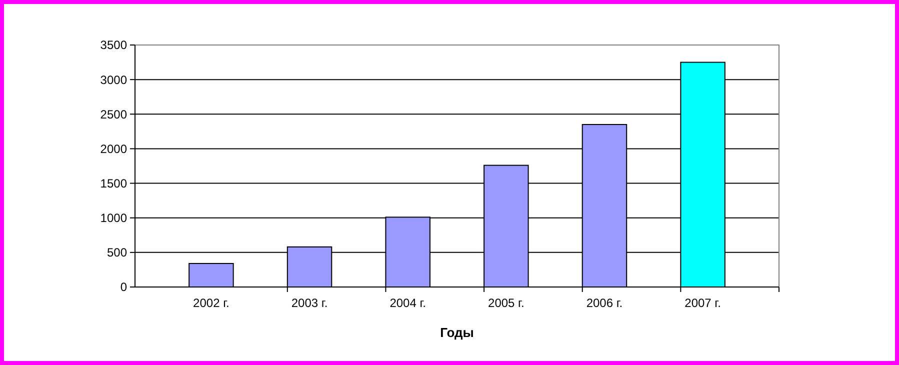 This screenshot has height=365, width=899. Describe the element at coordinates (124, 287) in the screenshot. I see `y-tick-label: 0` at that location.